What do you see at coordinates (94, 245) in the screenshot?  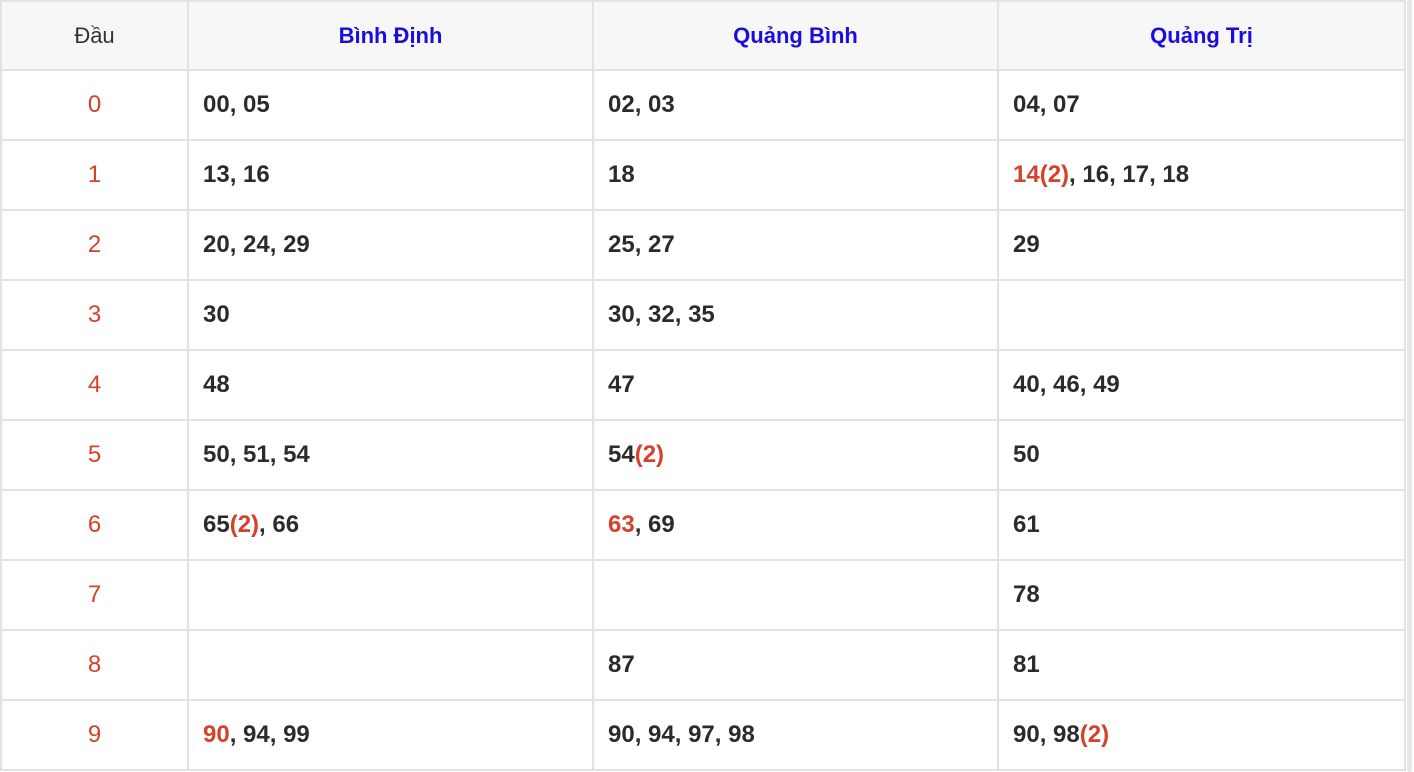 I see `digit-cell: 2` at bounding box center [94, 245].